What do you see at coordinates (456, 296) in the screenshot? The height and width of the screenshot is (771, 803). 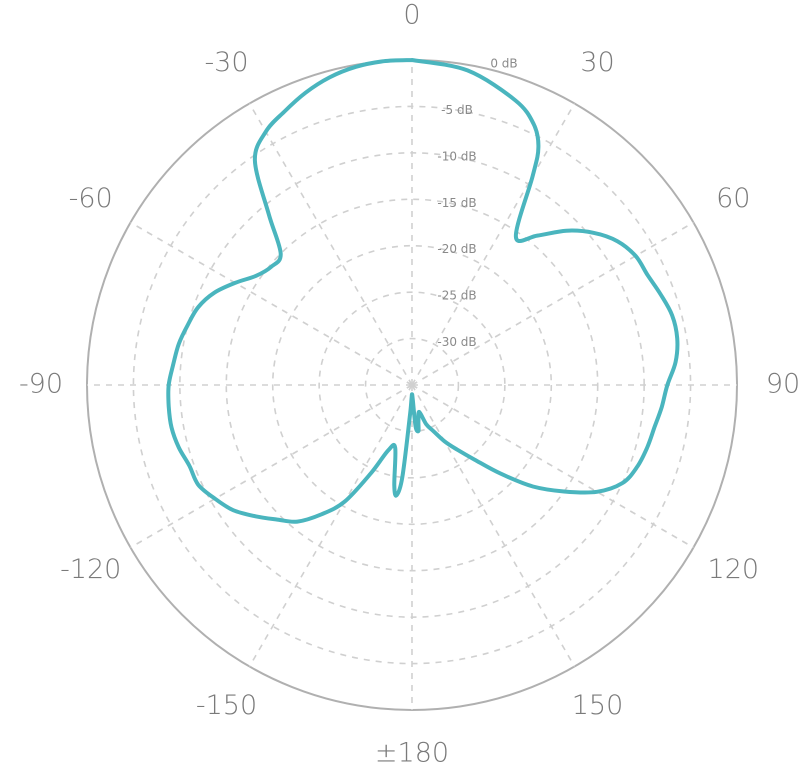 I see `ring-label: -25 dB` at bounding box center [456, 296].